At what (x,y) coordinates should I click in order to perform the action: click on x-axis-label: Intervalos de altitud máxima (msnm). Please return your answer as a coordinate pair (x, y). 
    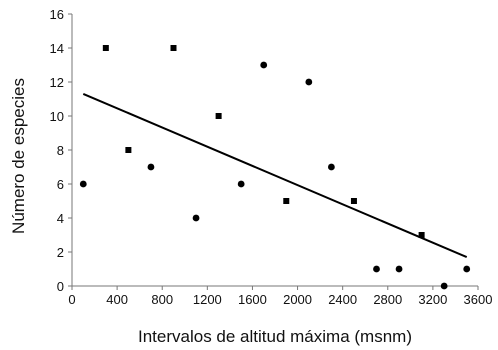
    Looking at the image, I should click on (275, 336).